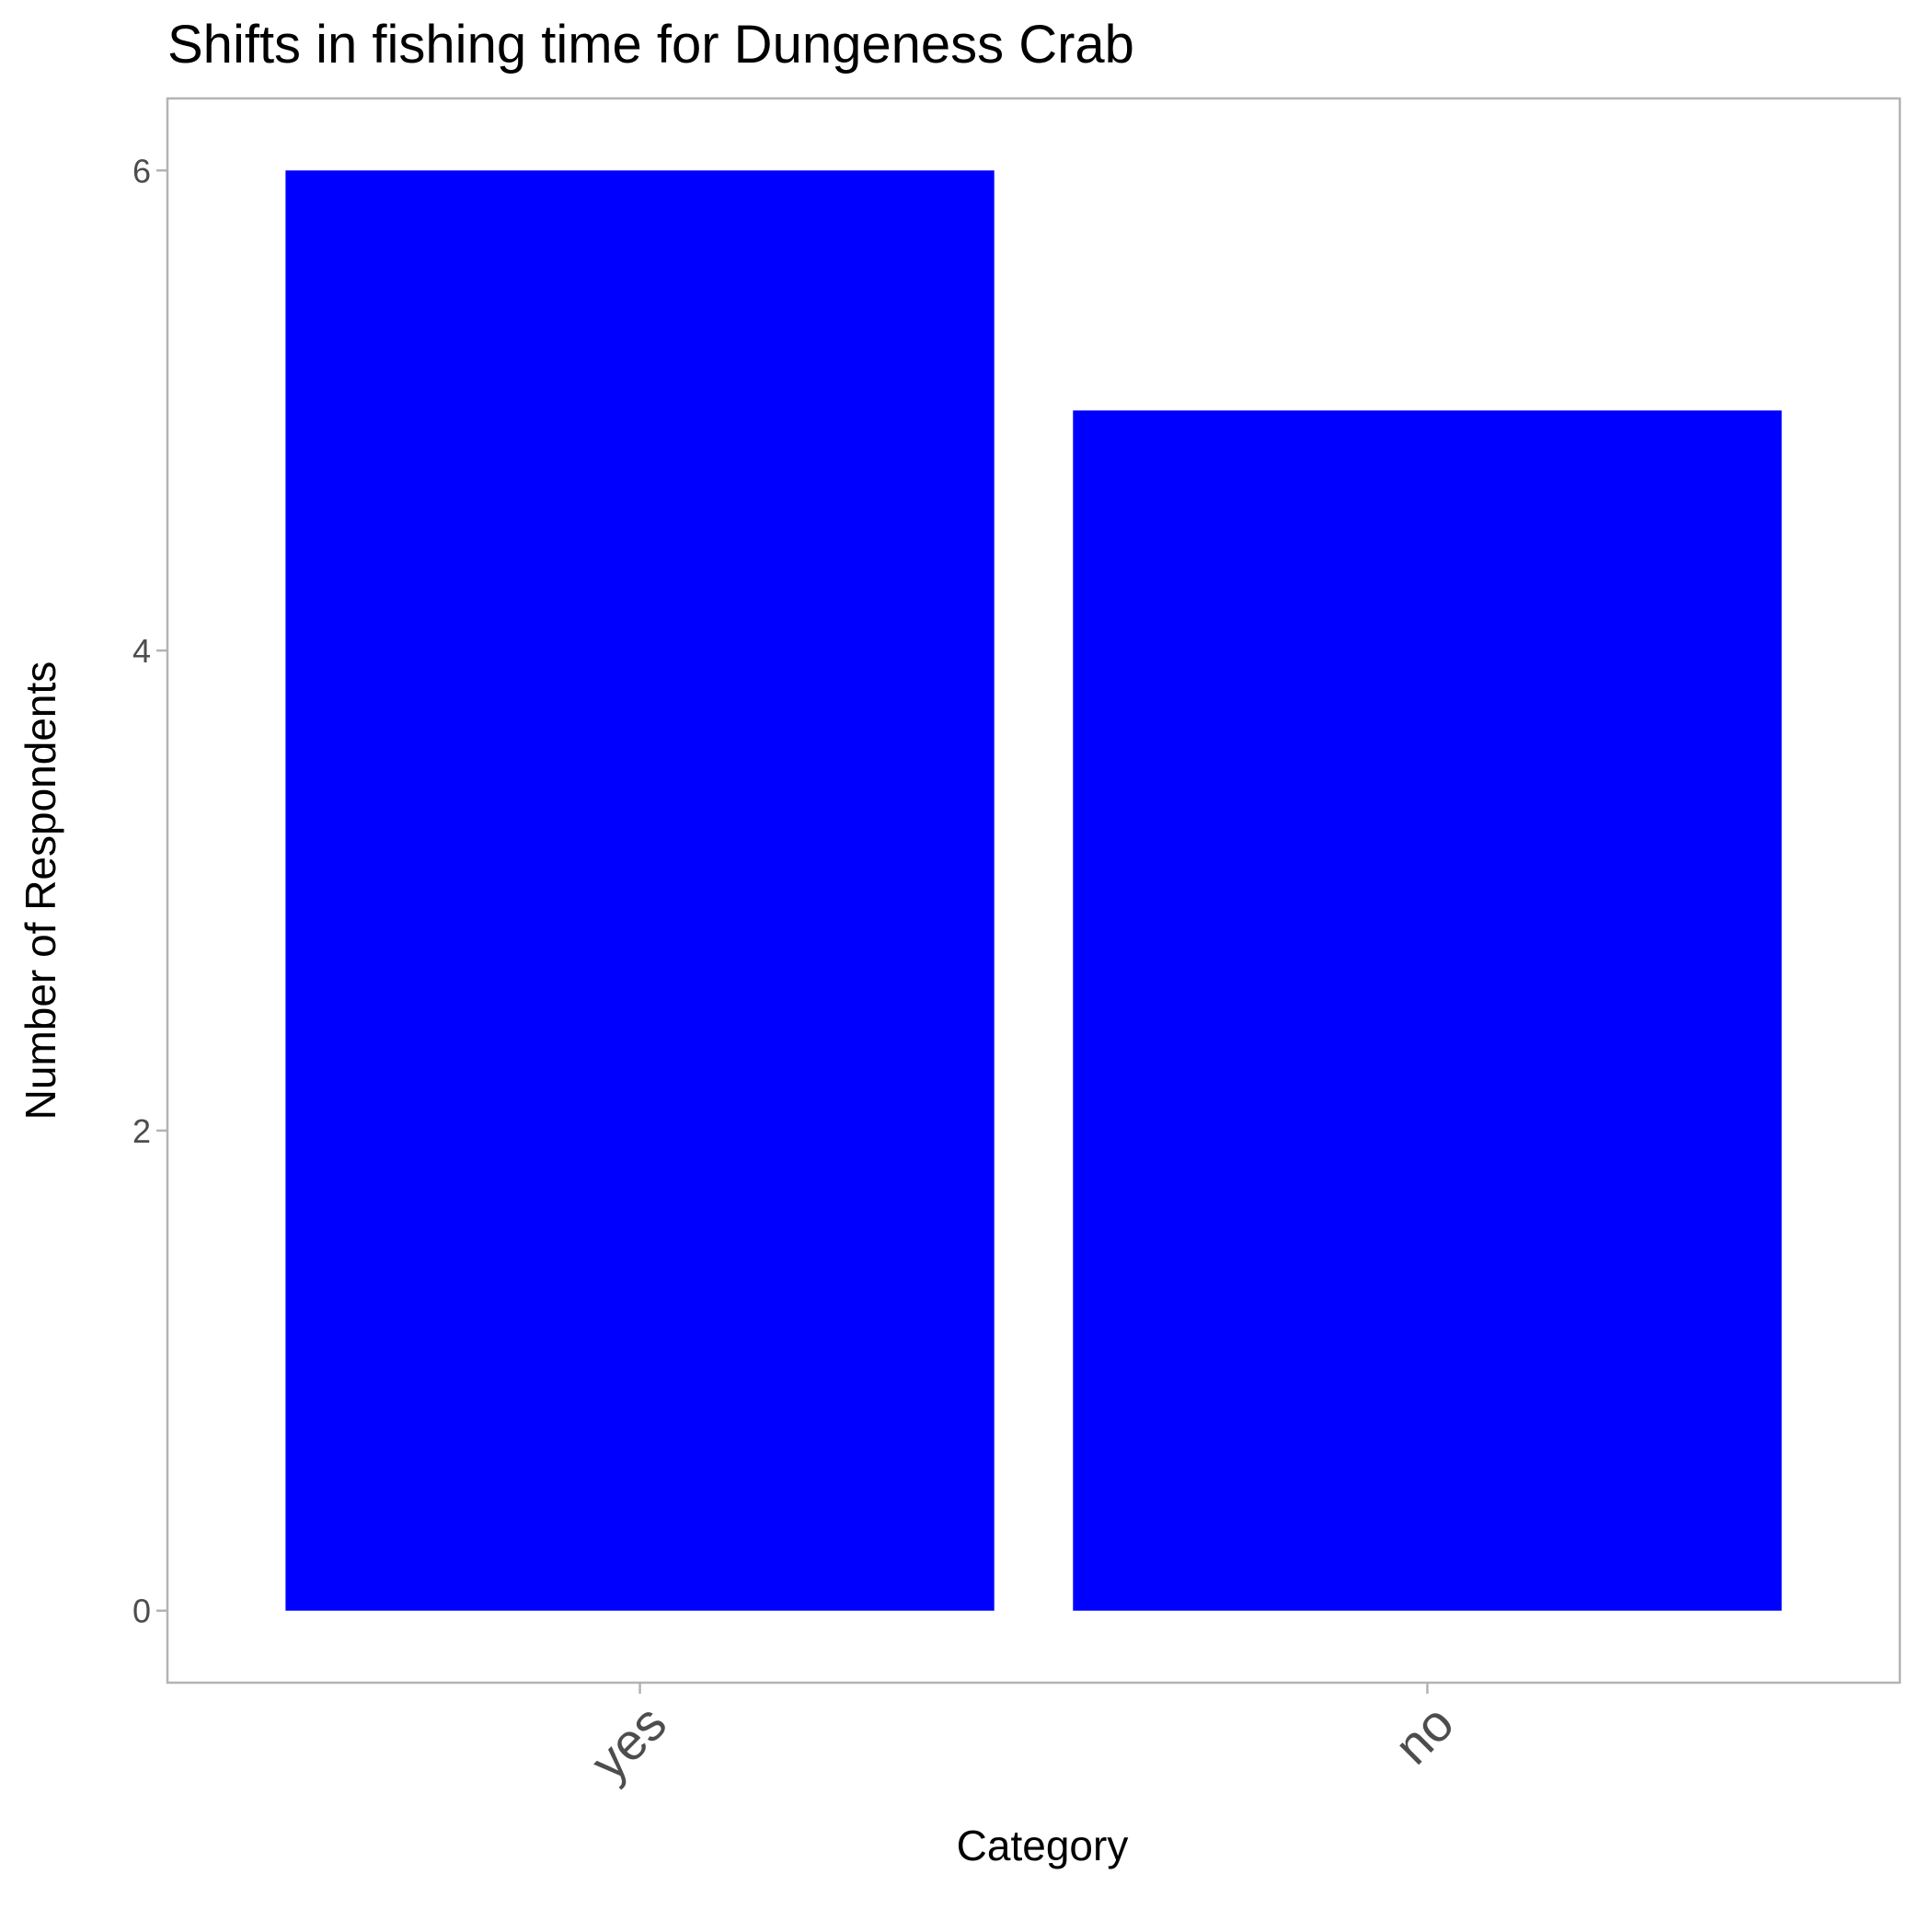  What do you see at coordinates (149, 891) in the screenshot?
I see `y-axis: 0 2 4 6` at bounding box center [149, 891].